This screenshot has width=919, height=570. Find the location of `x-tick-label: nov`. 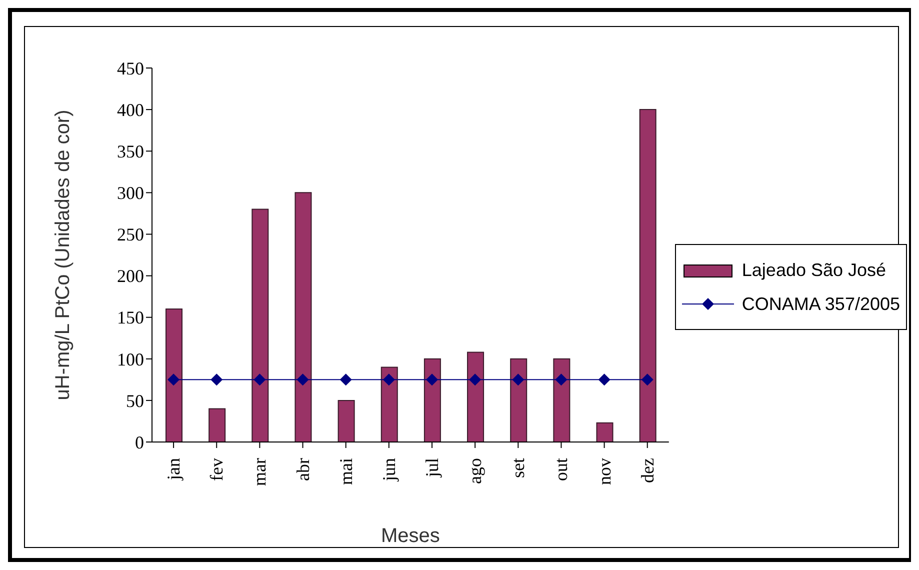

x-tick-label: nov is located at coordinates (604, 471).